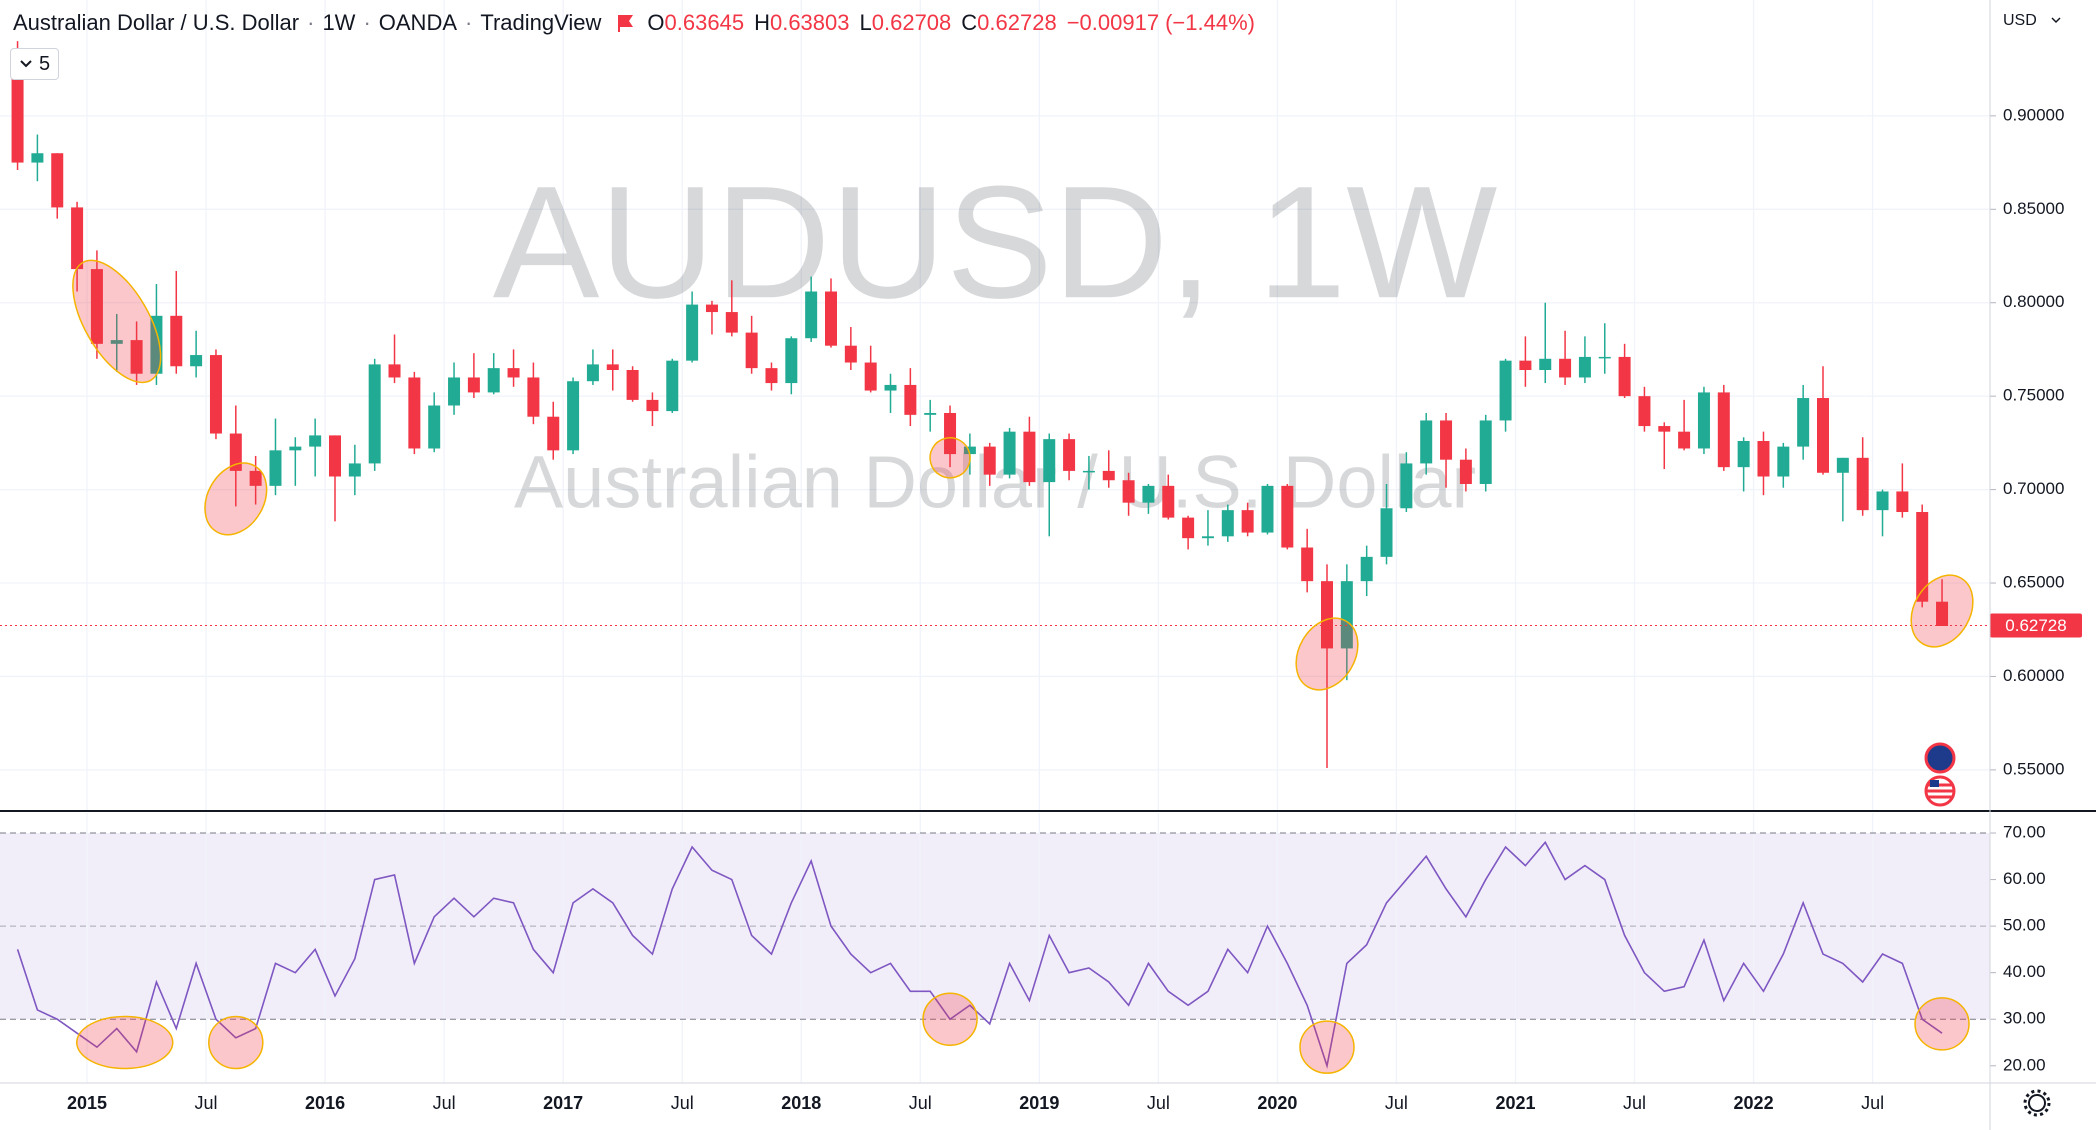  Describe the element at coordinates (1039, 1103) in the screenshot. I see `x-tick-label: 2019` at that location.